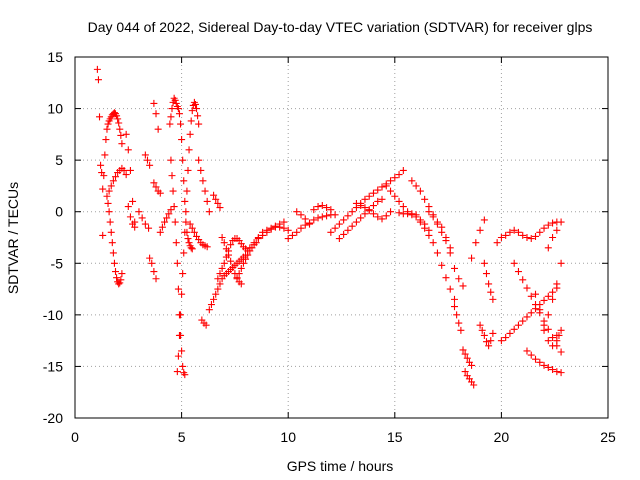 The width and height of the screenshot is (640, 480). I want to click on y-tick-label: -5, so click(57, 263).